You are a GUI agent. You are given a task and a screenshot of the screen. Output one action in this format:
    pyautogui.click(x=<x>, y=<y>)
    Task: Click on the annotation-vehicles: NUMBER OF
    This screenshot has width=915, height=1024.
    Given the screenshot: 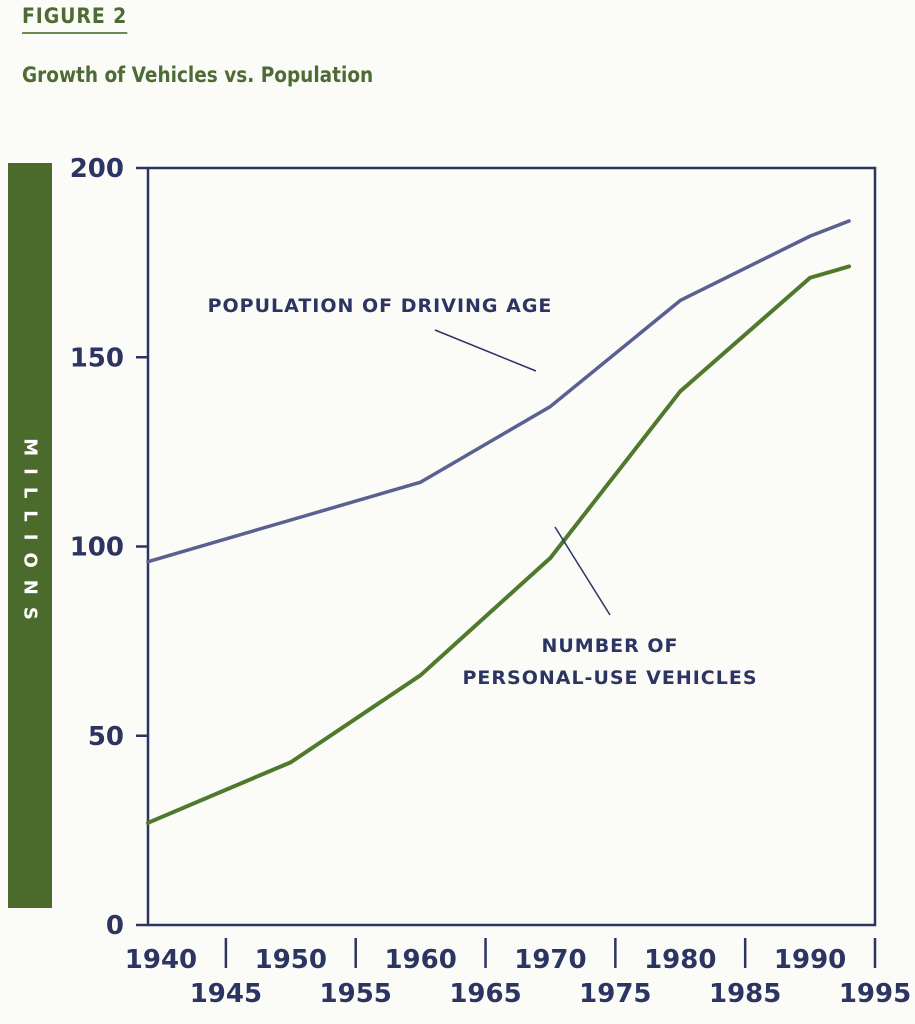 What is the action you would take?
    pyautogui.click(x=609, y=646)
    